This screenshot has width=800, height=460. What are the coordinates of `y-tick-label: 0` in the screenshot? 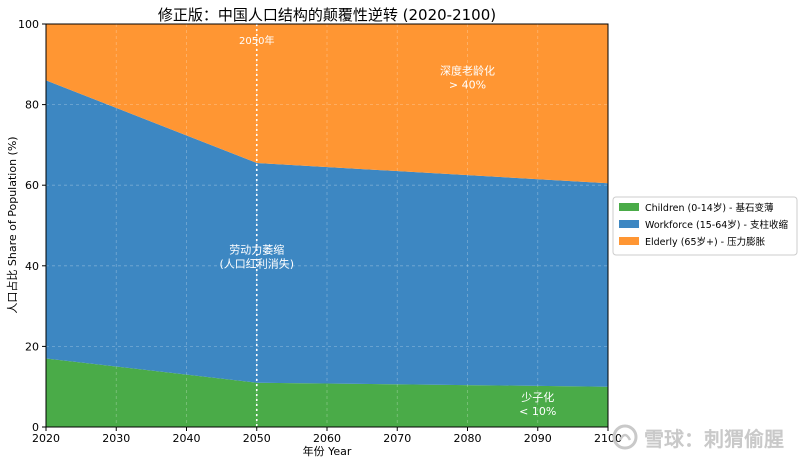 It's located at (35, 427).